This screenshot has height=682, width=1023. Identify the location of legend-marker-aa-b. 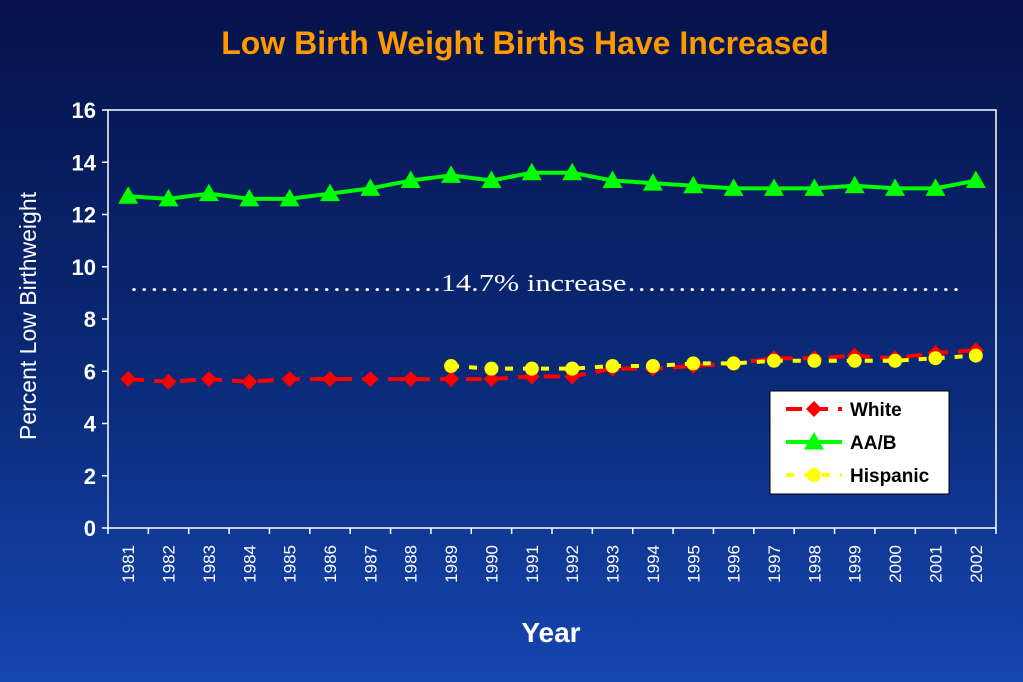
(814, 441).